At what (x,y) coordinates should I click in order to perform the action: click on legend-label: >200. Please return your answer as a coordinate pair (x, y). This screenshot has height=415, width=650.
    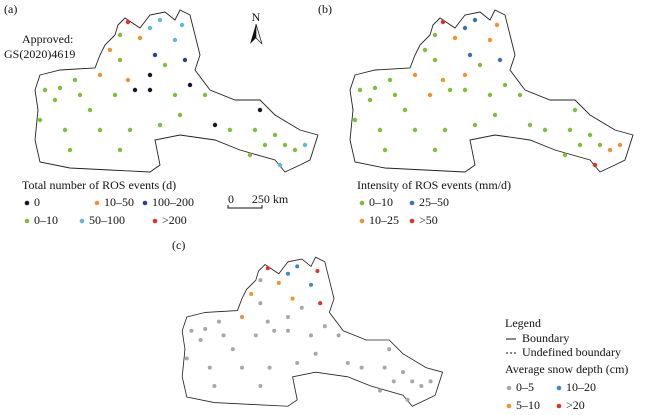
    Looking at the image, I should click on (174, 220).